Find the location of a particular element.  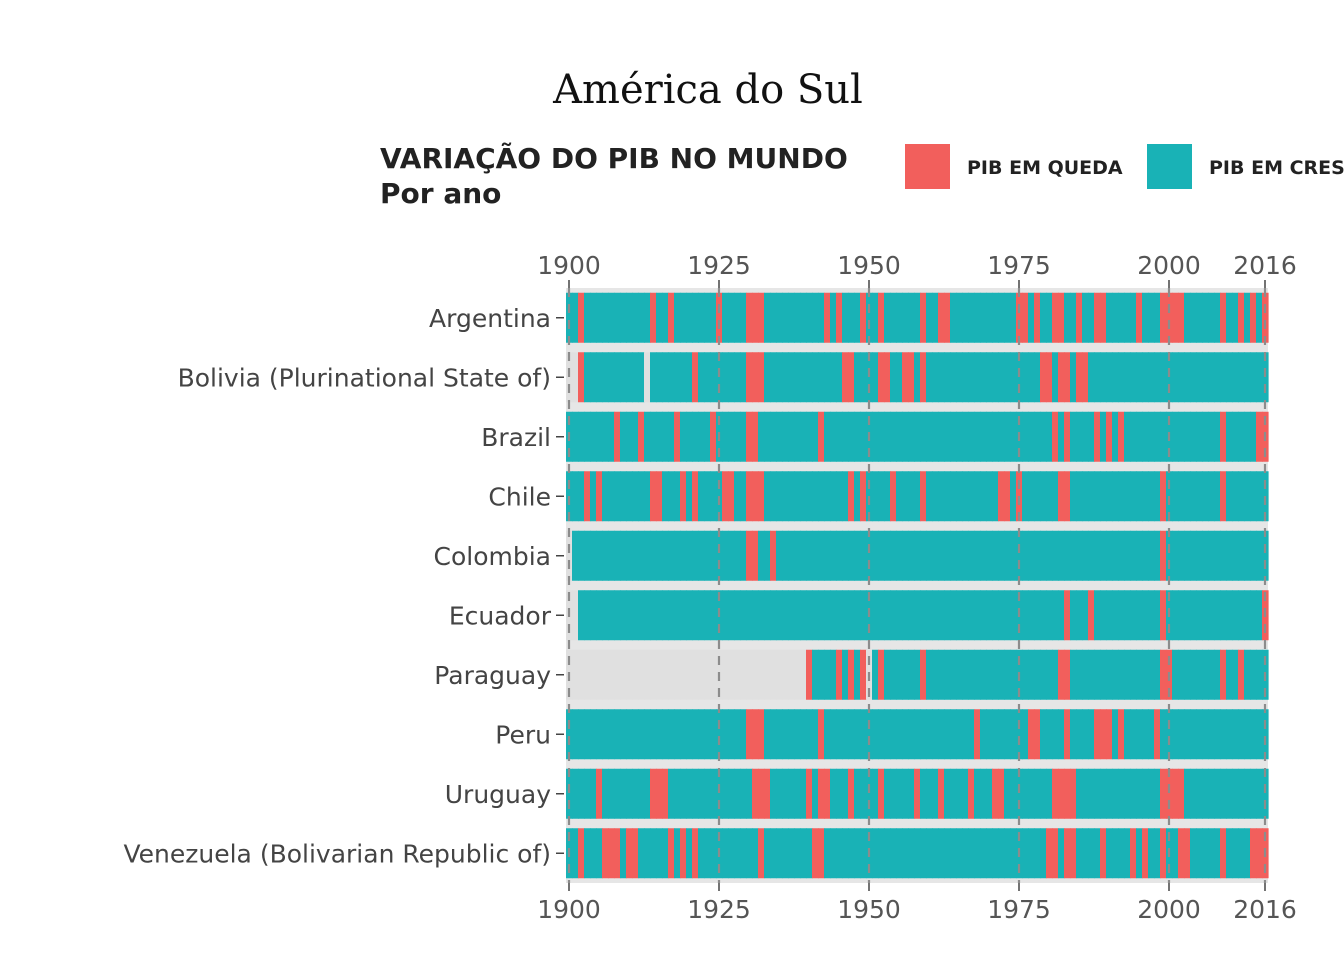

top-tick-label: 1900 is located at coordinates (569, 265).